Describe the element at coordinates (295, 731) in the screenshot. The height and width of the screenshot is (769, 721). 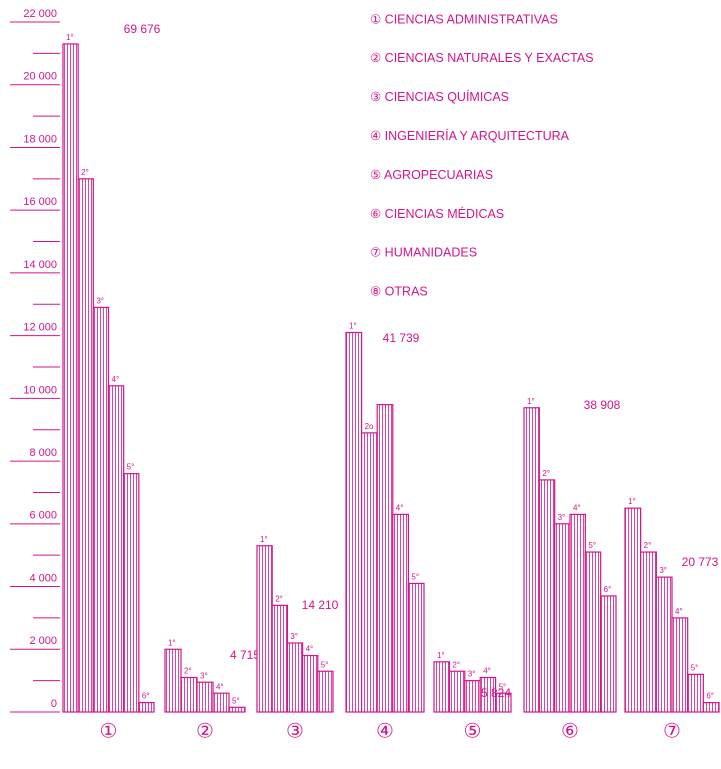
I see `group-label: ③` at that location.